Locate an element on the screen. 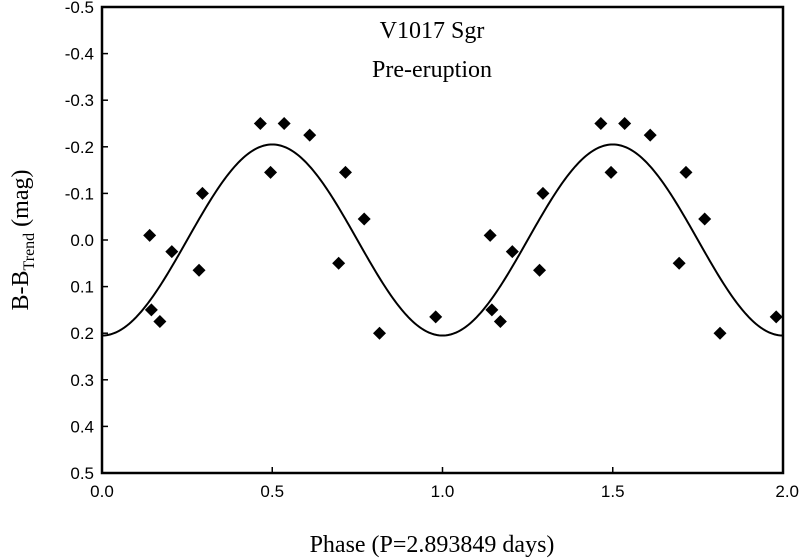 This screenshot has width=800, height=560. annotation-line-1: V1017 Sgr is located at coordinates (432, 31).